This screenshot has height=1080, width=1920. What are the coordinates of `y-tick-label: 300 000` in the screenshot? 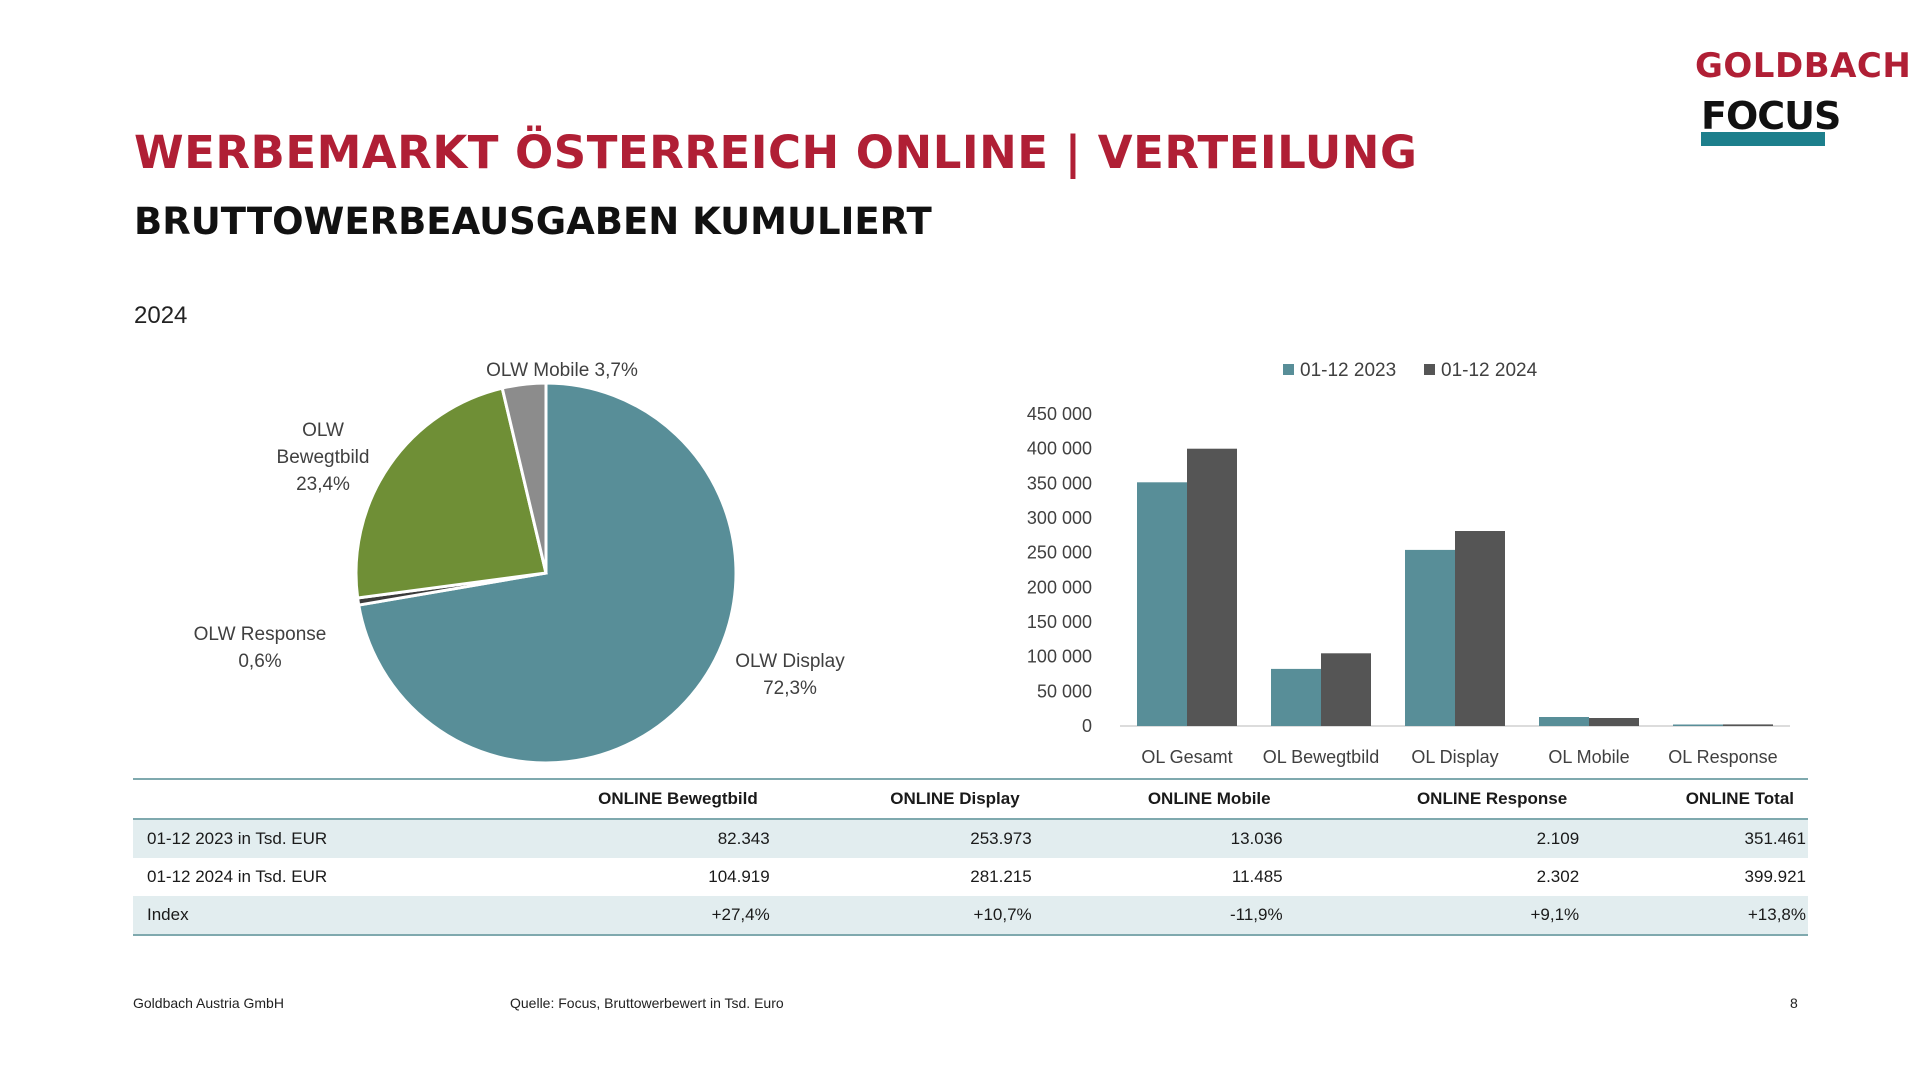 It's located at (1059, 518).